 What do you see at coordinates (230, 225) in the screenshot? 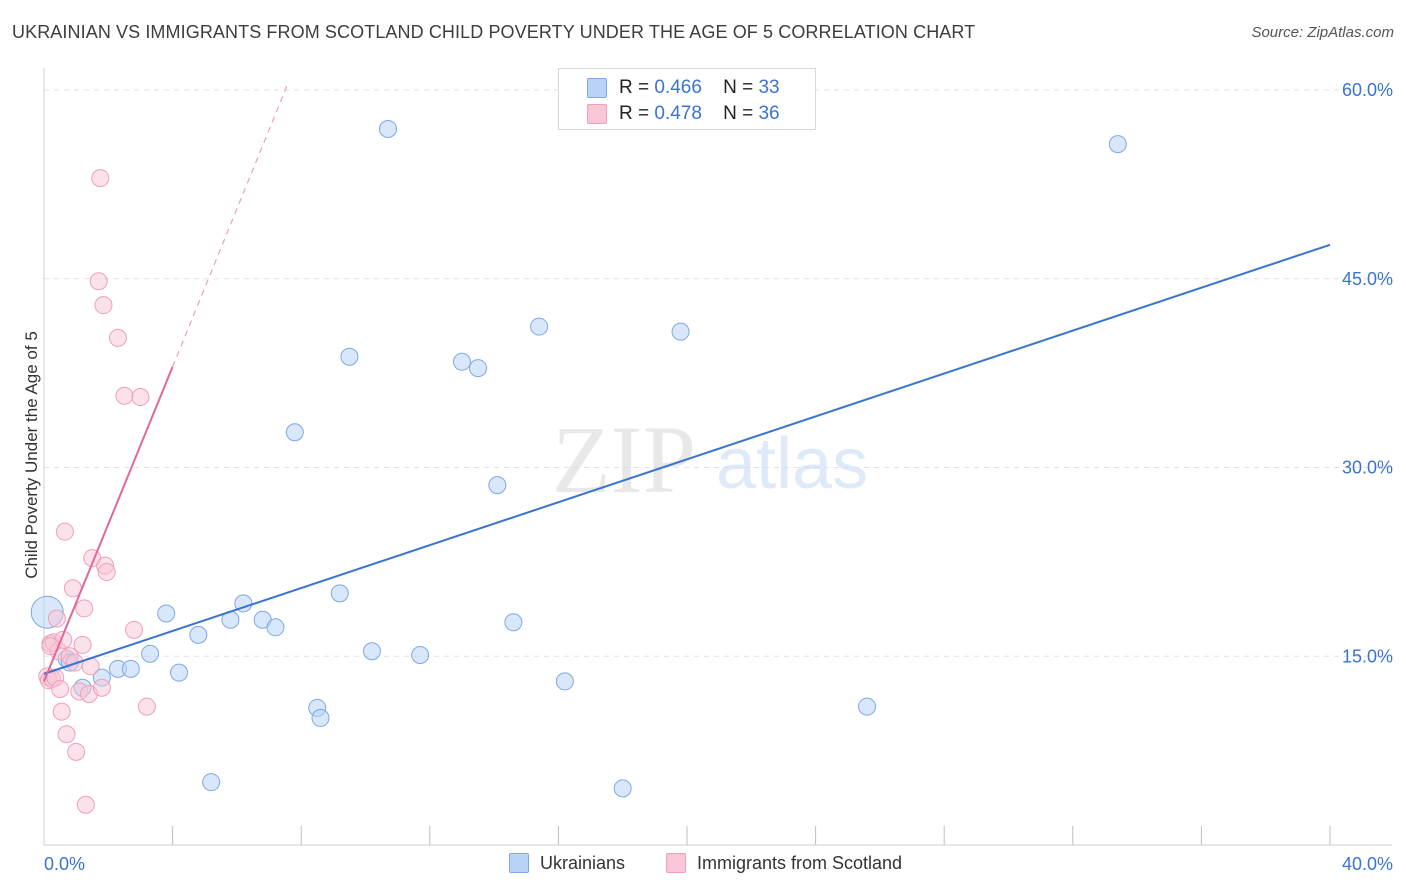
I see `scotland-trend-extension` at bounding box center [230, 225].